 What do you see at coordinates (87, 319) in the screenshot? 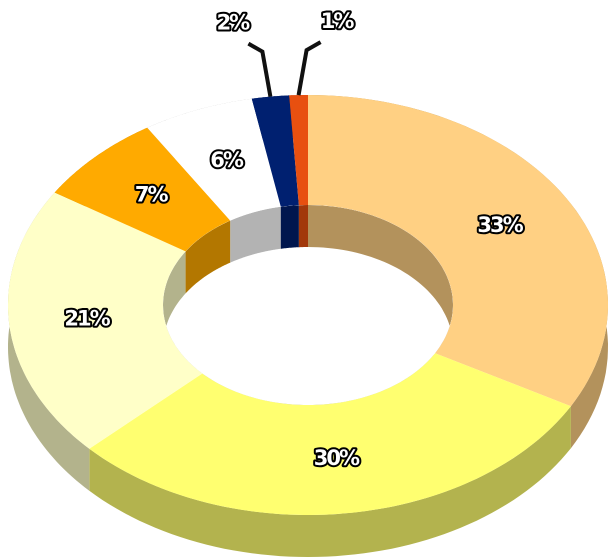
I see `data-label: 21%` at bounding box center [87, 319].